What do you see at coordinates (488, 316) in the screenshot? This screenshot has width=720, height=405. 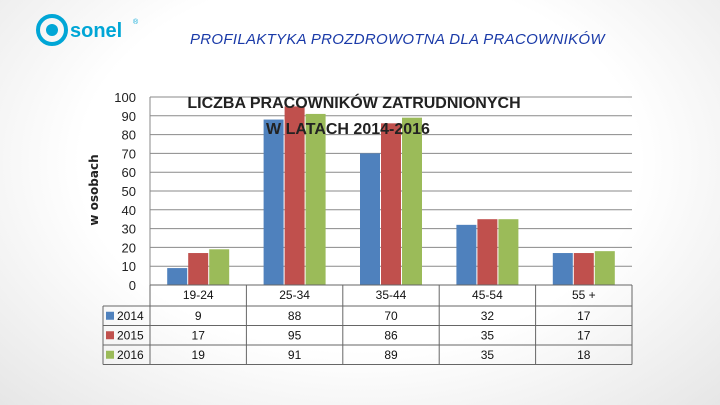 I see `data-label: 32` at bounding box center [488, 316].